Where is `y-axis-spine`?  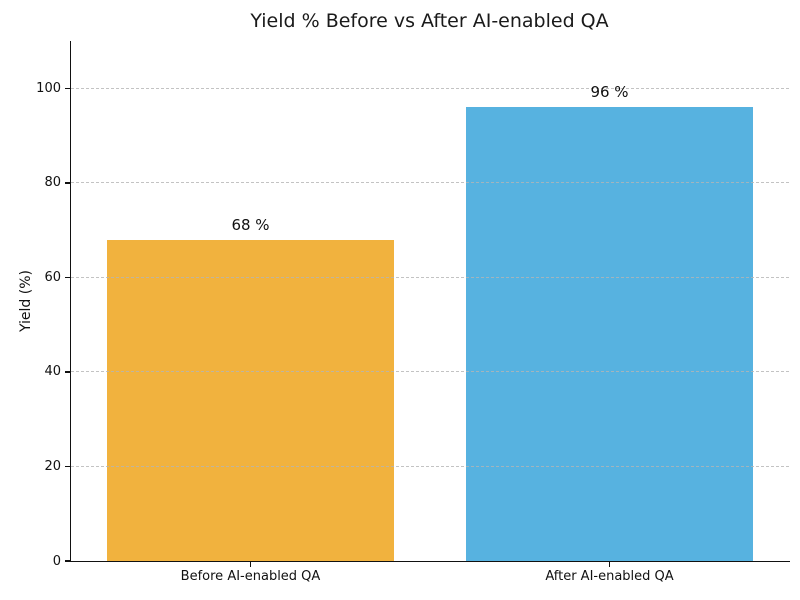
y-axis-spine is located at coordinates (70, 301).